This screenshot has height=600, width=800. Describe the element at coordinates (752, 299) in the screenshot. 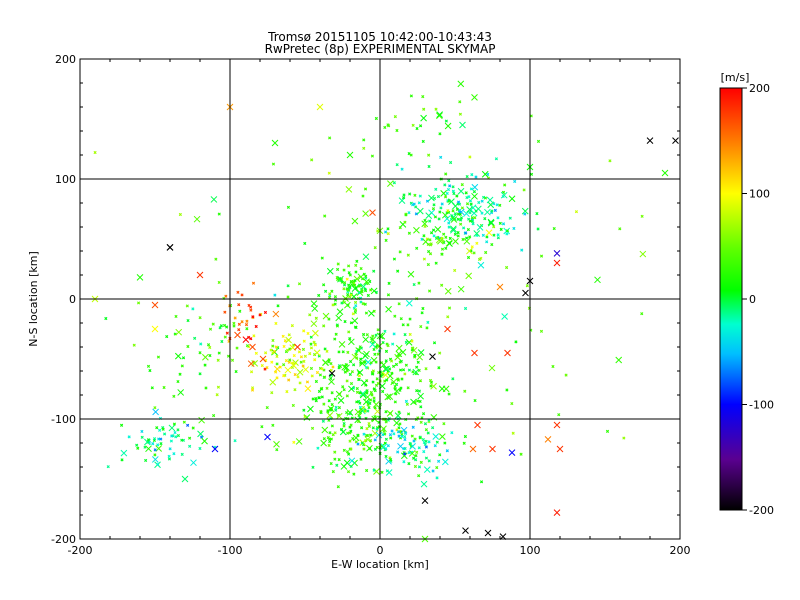

I see `colorbar-tick-label: 0` at that location.